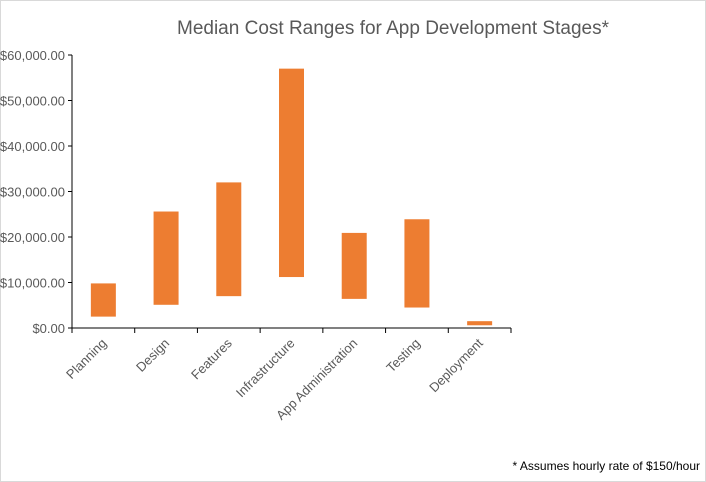 The height and width of the screenshot is (482, 706). What do you see at coordinates (32, 283) in the screenshot?
I see `y-tick-label: $10,000.00` at bounding box center [32, 283].